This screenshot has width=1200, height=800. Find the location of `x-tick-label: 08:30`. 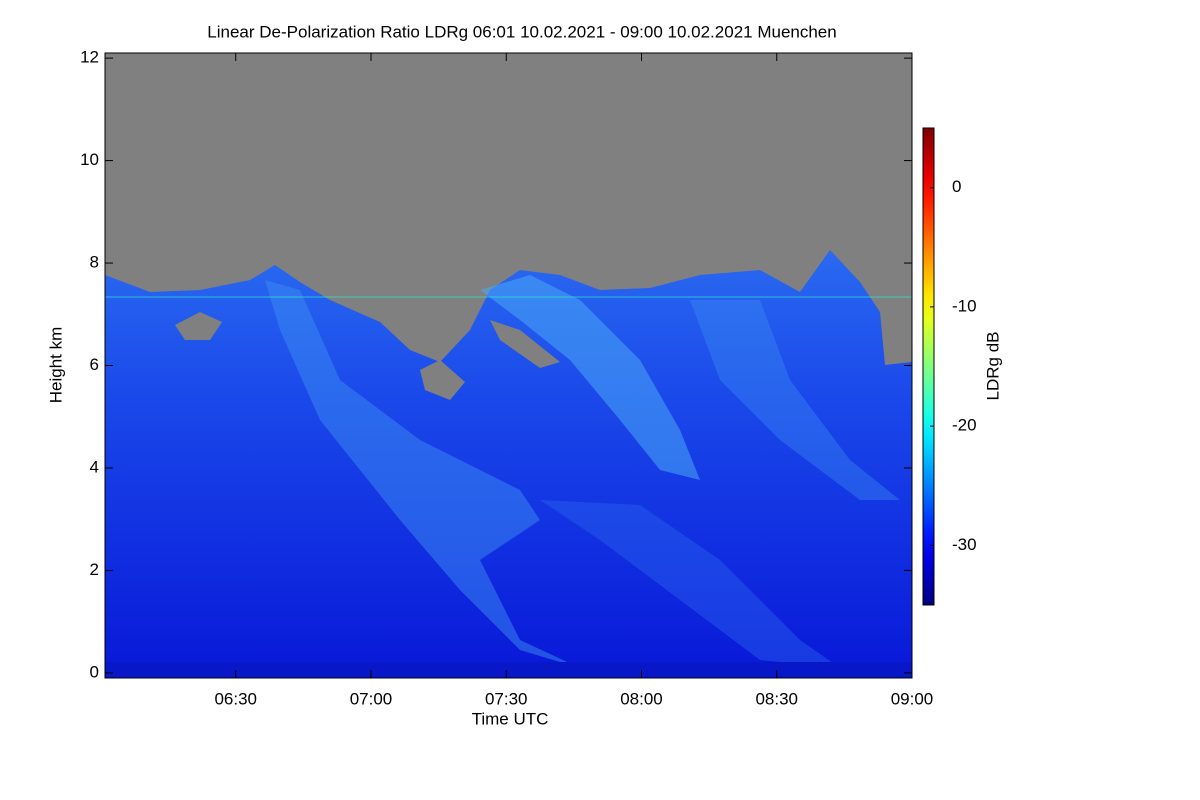

x-tick-label: 08:30 is located at coordinates (776, 698).